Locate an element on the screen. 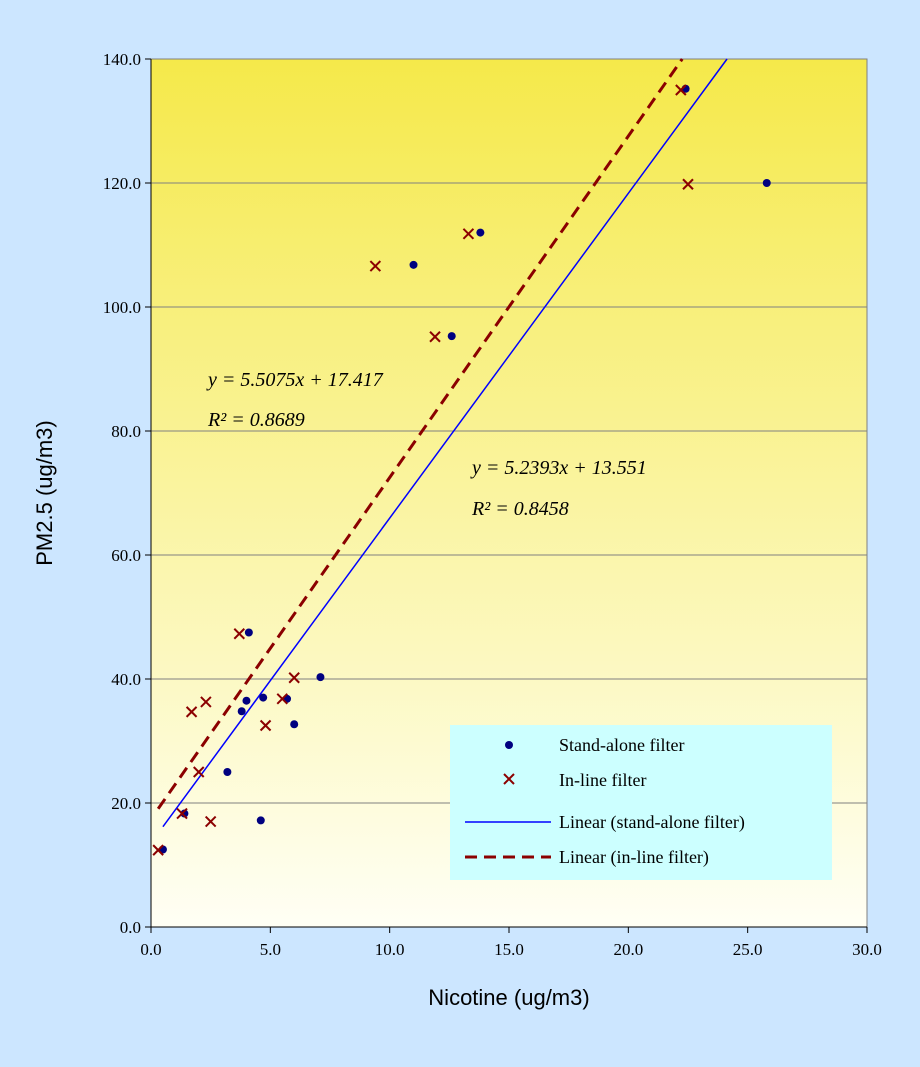 The width and height of the screenshot is (920, 1067). y-tick-label: 100.0 is located at coordinates (122, 307).